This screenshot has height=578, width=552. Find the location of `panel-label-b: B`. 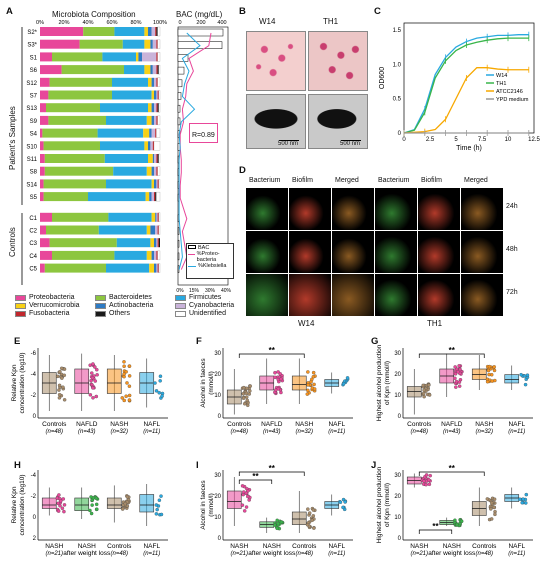

panel-label-b: B is located at coordinates (242, 11).